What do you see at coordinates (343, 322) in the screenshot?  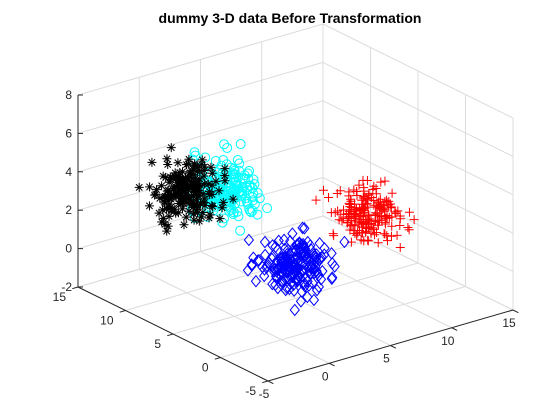 I see `floor-gridline` at bounding box center [343, 322].